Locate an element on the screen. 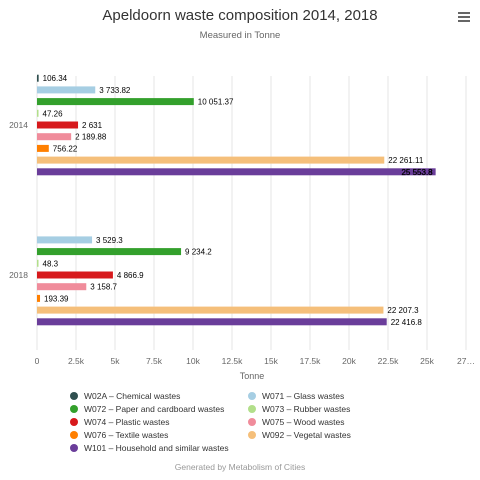 The image size is (480, 480). data-label: 22 207.3 is located at coordinates (403, 310).